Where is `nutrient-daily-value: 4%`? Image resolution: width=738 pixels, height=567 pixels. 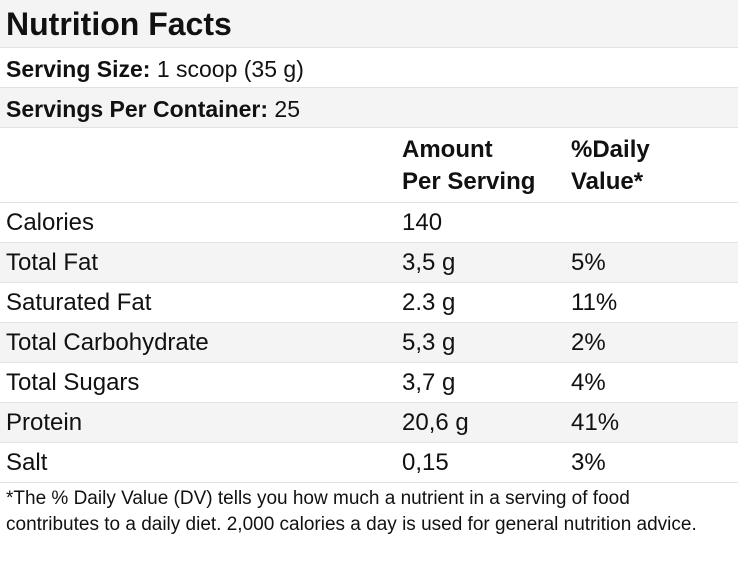
nutrient-daily-value: 4% is located at coordinates (588, 382).